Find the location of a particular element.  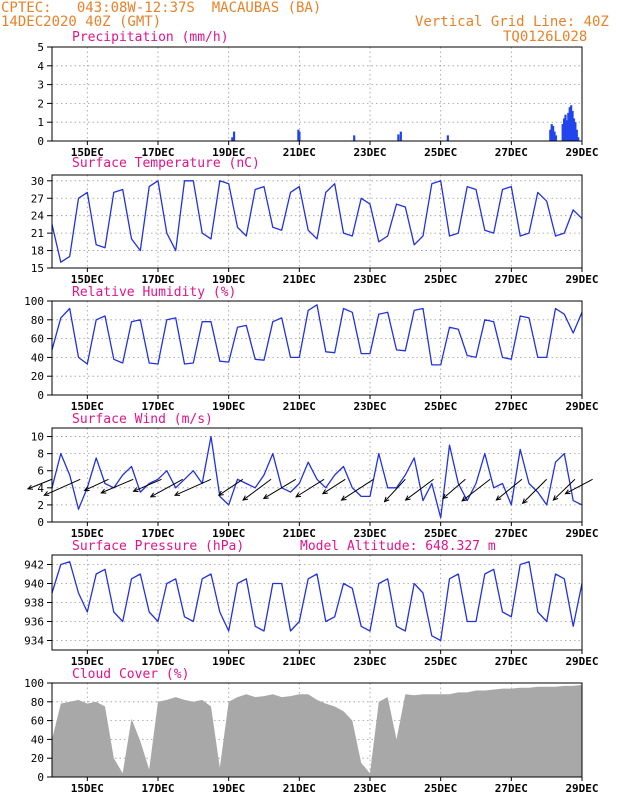

y-tick-label: 10 is located at coordinates (37, 437).